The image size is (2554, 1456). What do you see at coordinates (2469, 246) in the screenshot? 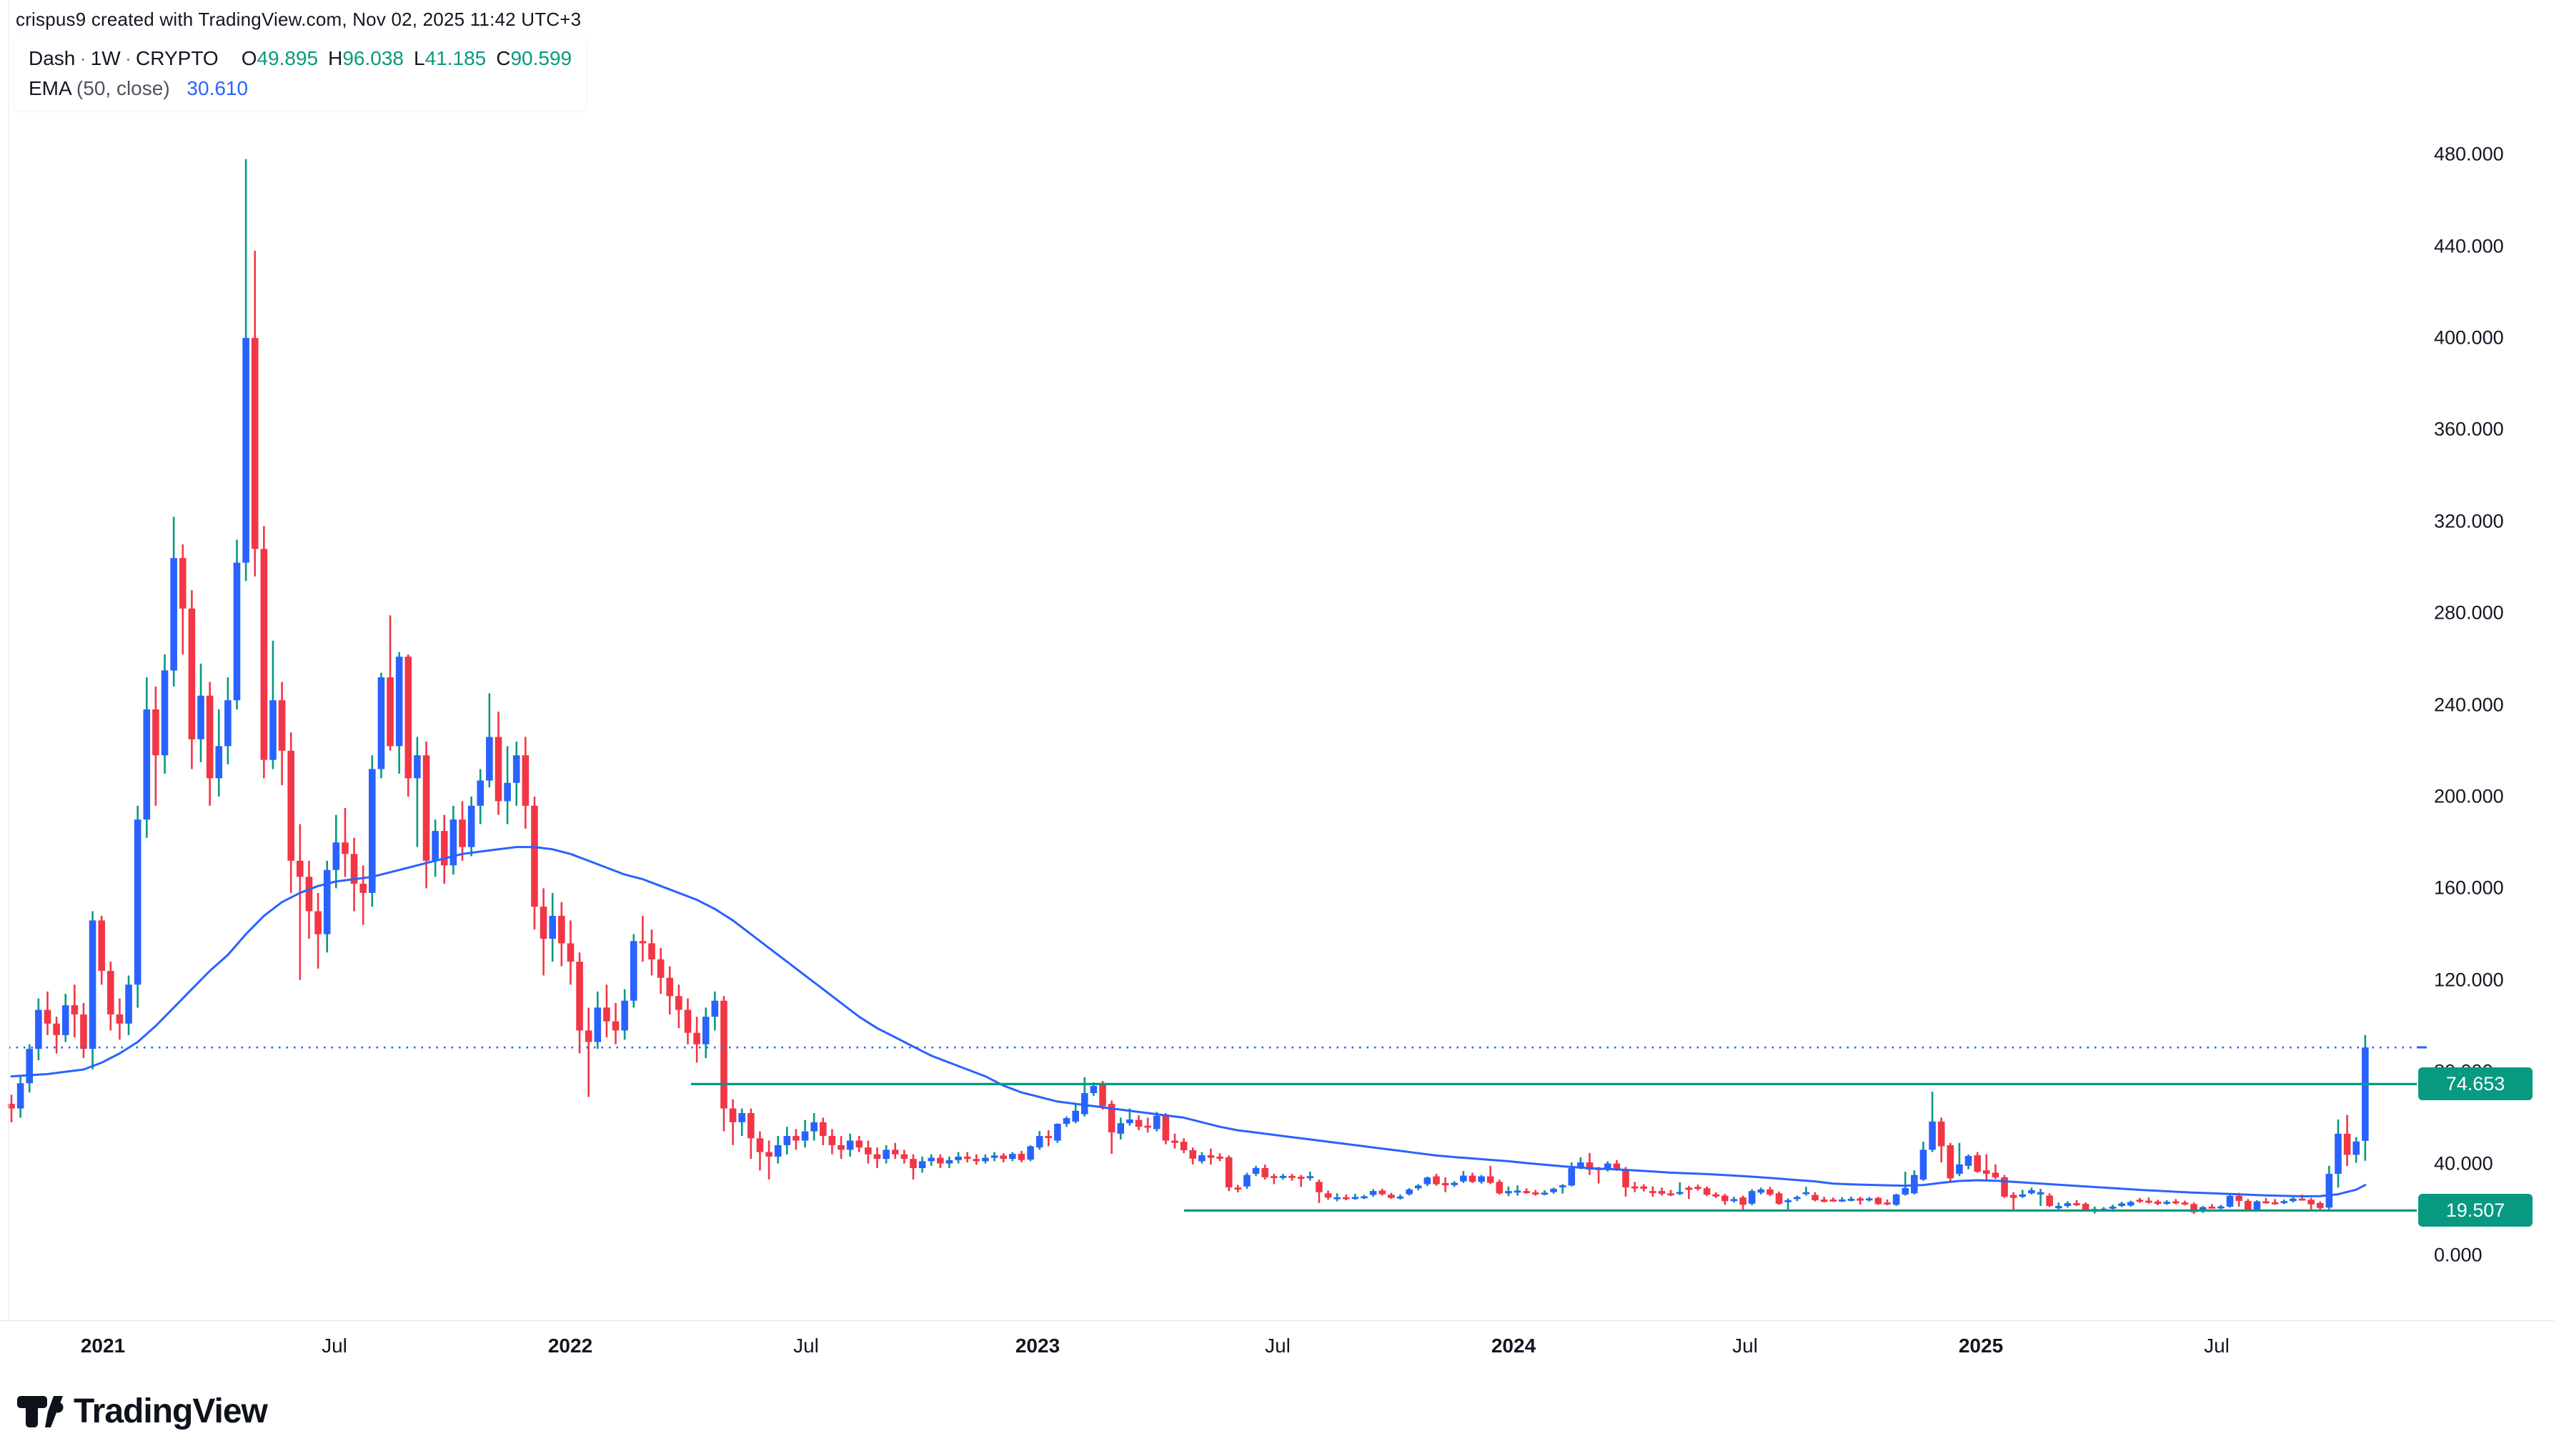
I see `price-tick-label: 440.000` at bounding box center [2469, 246].